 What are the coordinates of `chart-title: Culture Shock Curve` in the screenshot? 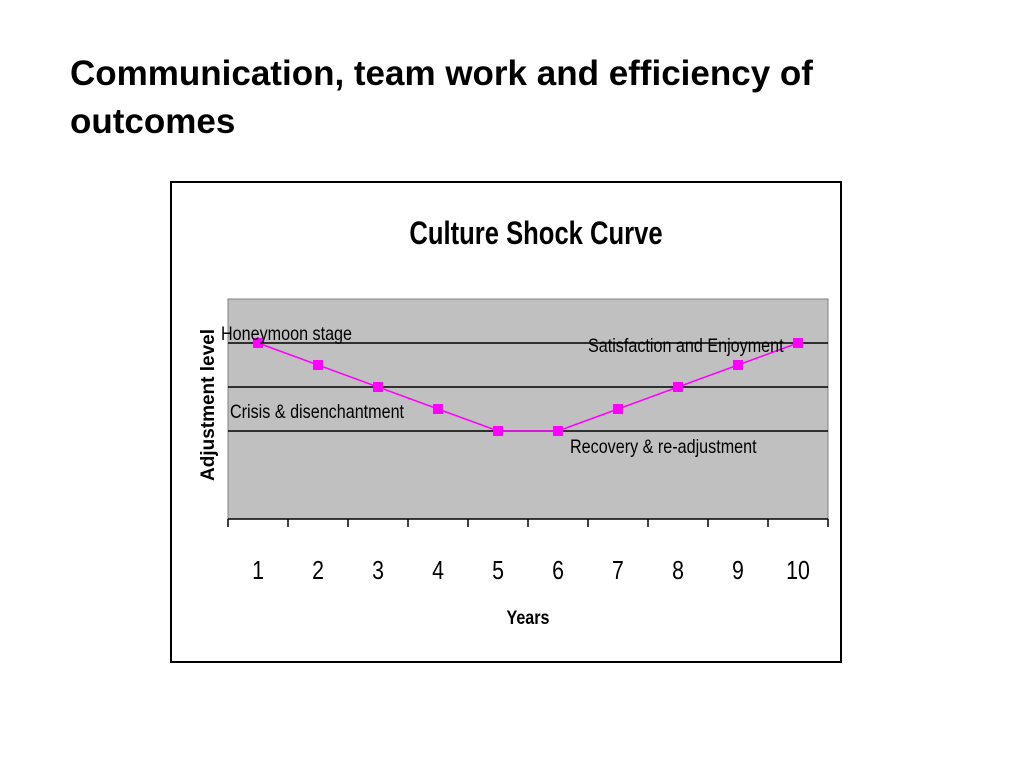 It's located at (535, 233).